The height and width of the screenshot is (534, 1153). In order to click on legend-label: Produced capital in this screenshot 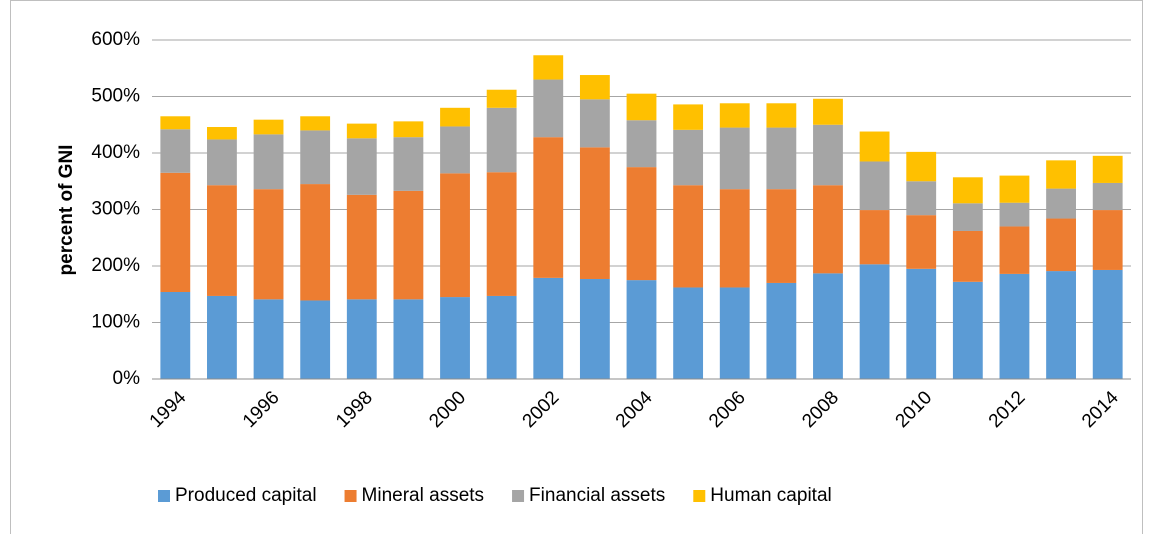, I will do `click(246, 495)`.